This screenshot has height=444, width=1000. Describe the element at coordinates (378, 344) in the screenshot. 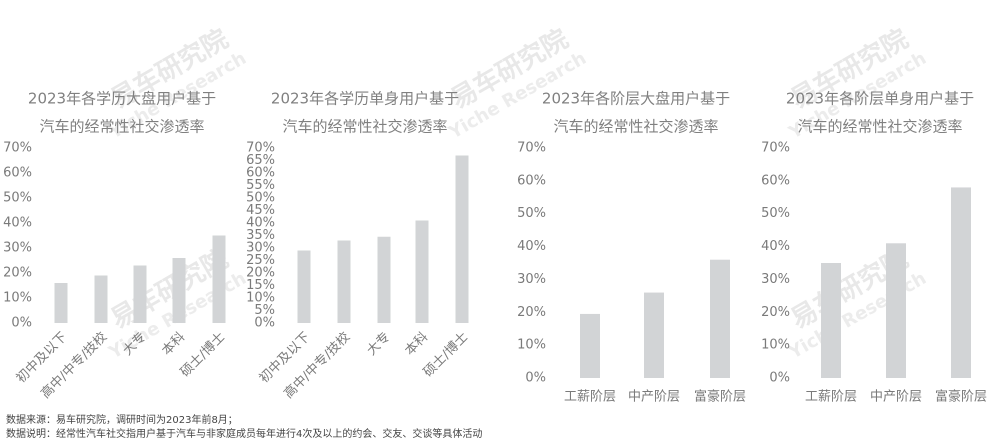

I see `x-tick-label: 大专` at that location.